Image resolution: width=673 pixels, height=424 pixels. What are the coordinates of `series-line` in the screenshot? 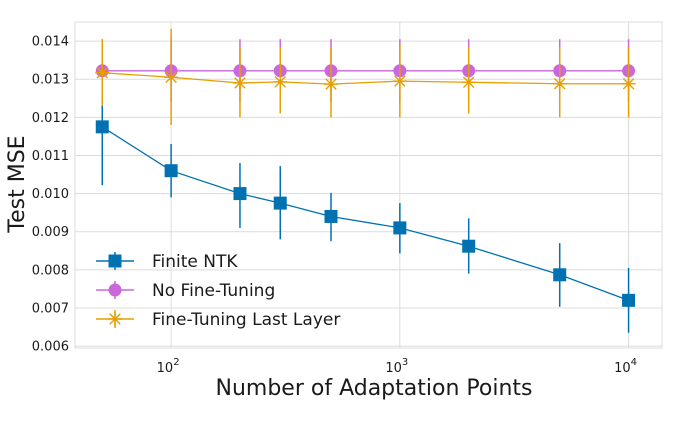 It's located at (365, 78).